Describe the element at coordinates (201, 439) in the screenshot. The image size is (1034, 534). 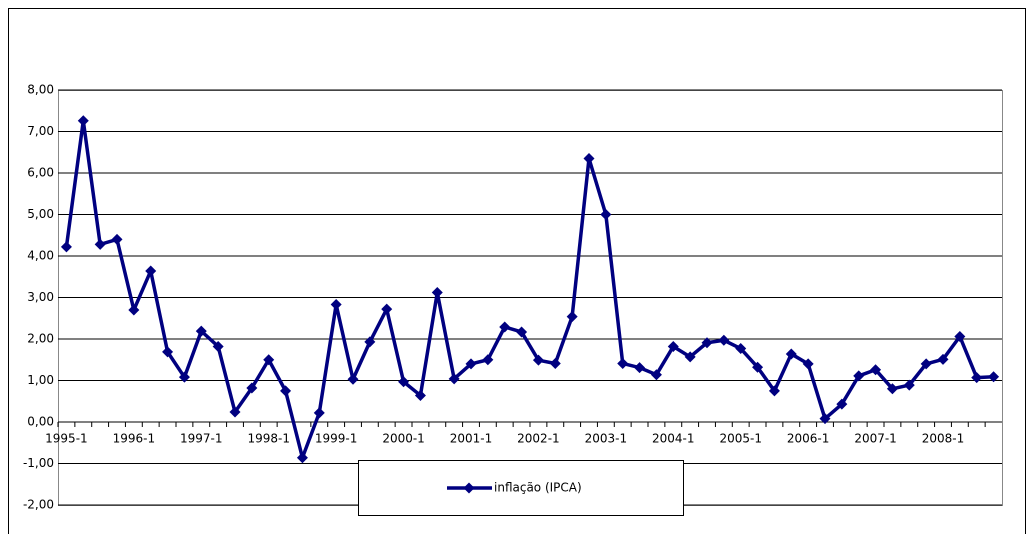
I see `x-tick-label: 1997-1` at that location.